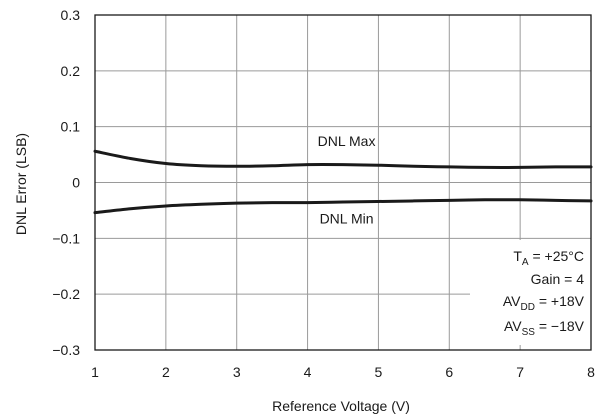 This screenshot has width=602, height=417. What do you see at coordinates (343, 372) in the screenshot?
I see `x-tick-labels: 1 2 3 4 5 6 7 8` at bounding box center [343, 372].